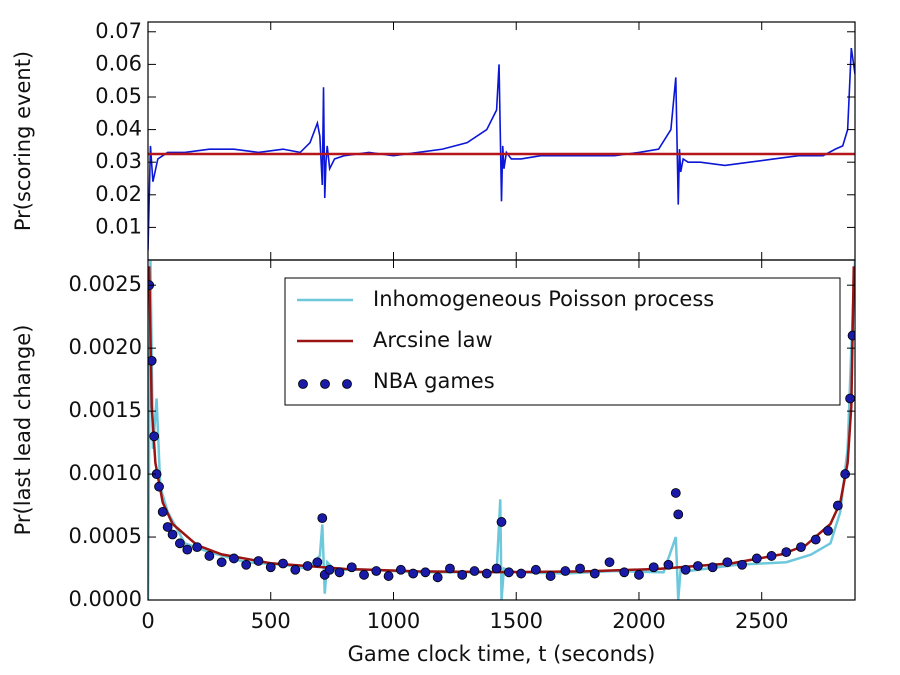  I want to click on x-tick-label: 1000, so click(393, 621).